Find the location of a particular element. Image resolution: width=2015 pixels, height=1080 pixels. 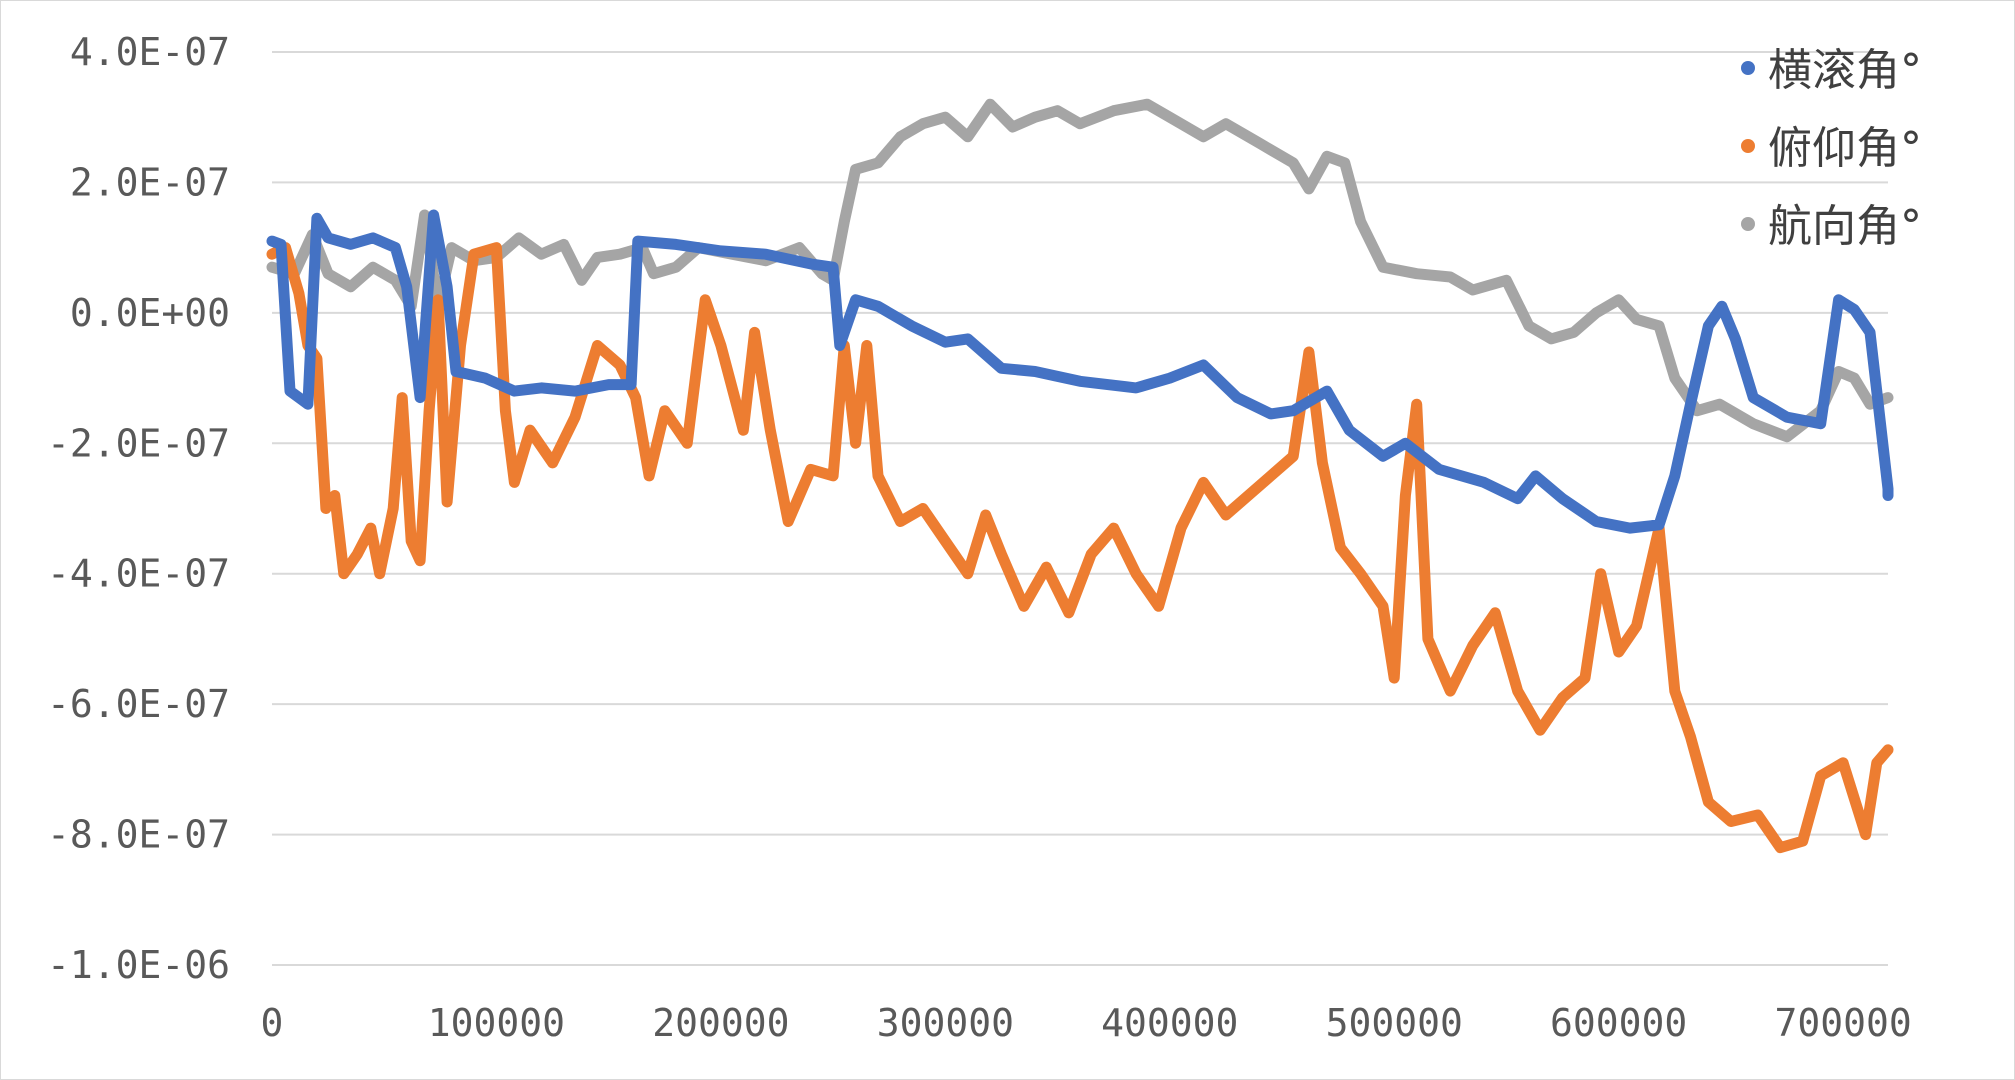

legend: 横滚角° 俯仰角° 航向角° is located at coordinates (1831, 148).